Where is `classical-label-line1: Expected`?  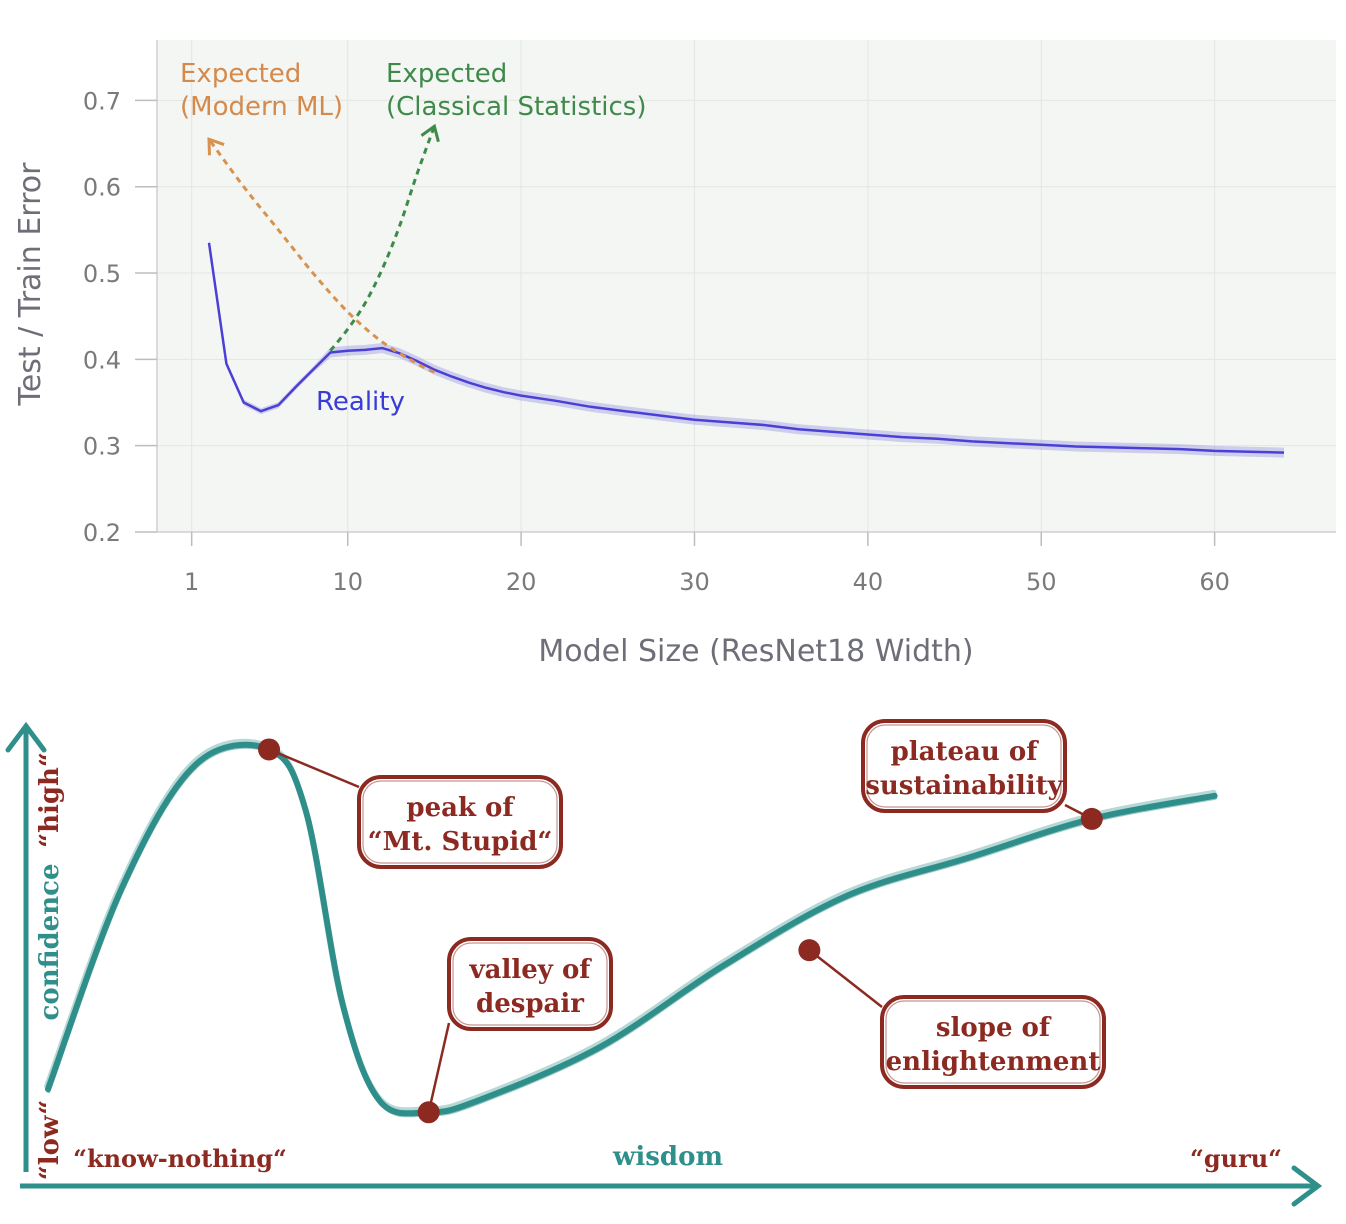
classical-label-line1: Expected is located at coordinates (446, 74).